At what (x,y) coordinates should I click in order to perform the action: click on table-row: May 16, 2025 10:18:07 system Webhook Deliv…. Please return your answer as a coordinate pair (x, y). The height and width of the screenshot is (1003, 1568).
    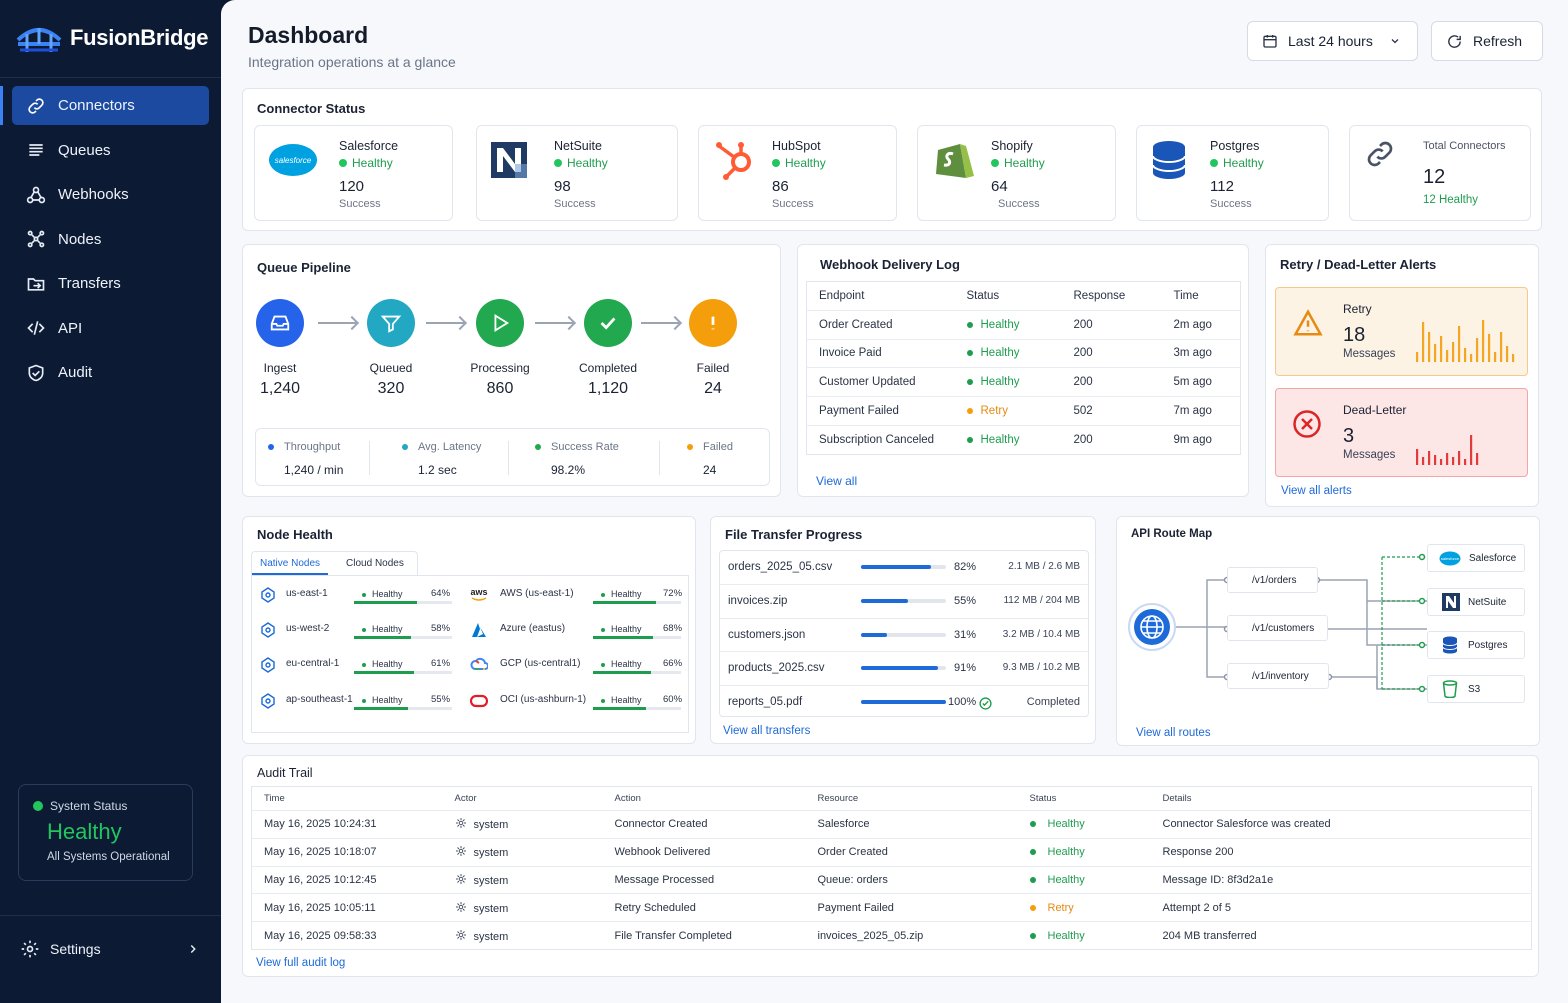
    Looking at the image, I should click on (891, 852).